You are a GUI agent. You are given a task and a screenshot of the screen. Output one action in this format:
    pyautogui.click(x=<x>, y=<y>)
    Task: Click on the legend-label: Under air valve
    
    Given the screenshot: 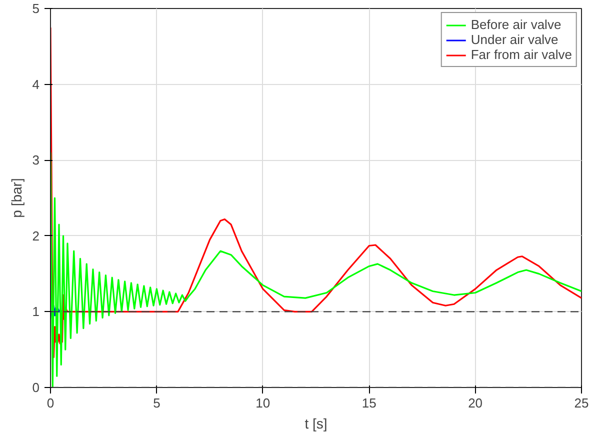 What is the action you would take?
    pyautogui.click(x=514, y=39)
    